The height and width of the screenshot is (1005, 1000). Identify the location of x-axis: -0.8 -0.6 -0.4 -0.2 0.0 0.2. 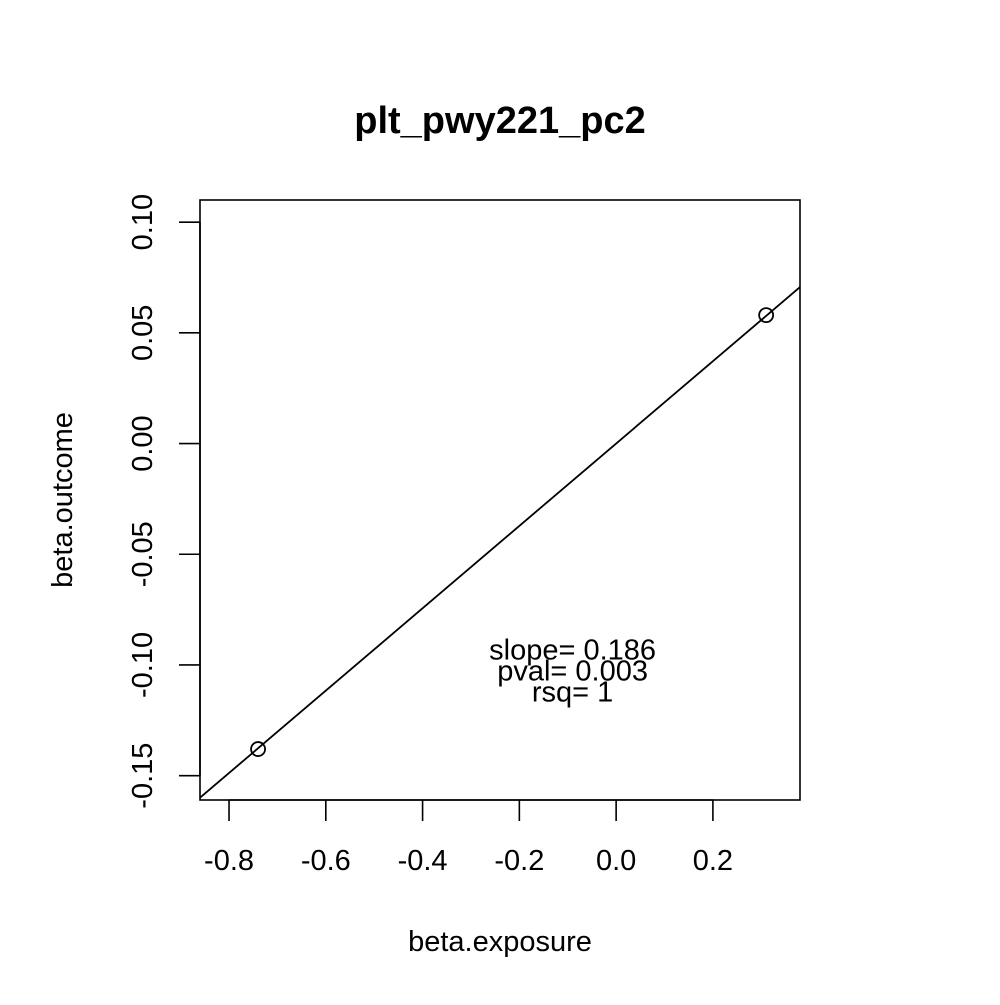
(468, 838).